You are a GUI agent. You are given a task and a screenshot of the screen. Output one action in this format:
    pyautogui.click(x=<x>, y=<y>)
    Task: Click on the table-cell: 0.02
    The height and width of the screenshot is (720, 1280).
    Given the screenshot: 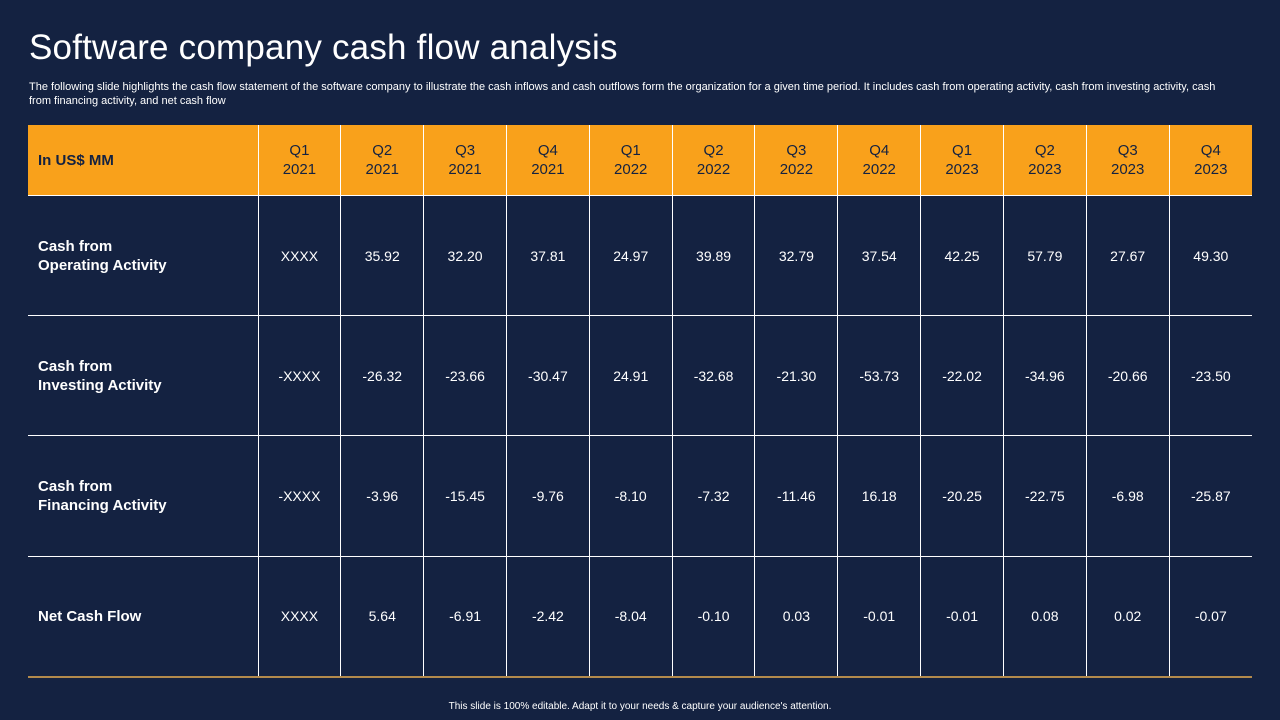 What is the action you would take?
    pyautogui.click(x=1127, y=616)
    